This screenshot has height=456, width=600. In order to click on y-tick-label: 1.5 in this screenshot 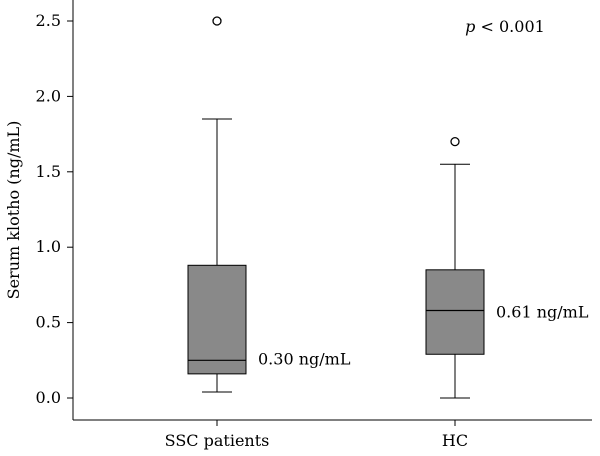, I will do `click(48, 171)`.